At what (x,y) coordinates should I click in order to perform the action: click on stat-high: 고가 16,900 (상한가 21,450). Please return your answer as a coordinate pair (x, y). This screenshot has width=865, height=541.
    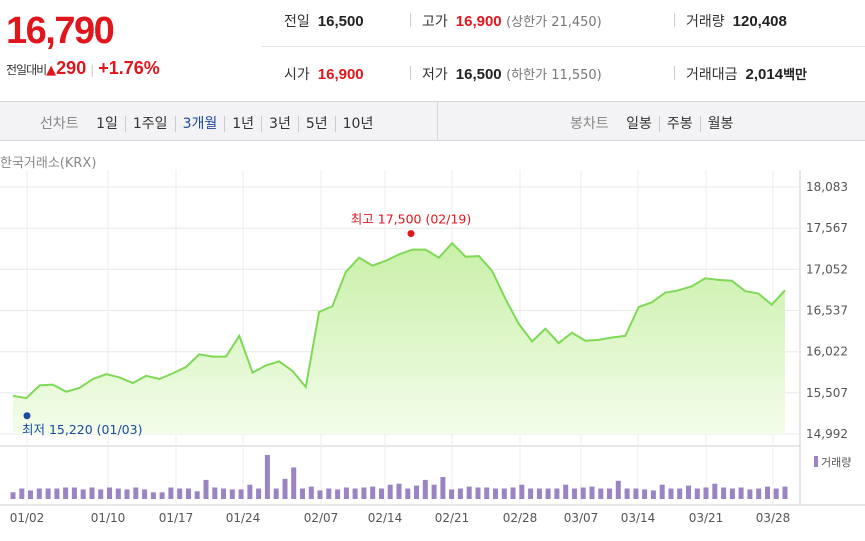
    Looking at the image, I should click on (506, 21).